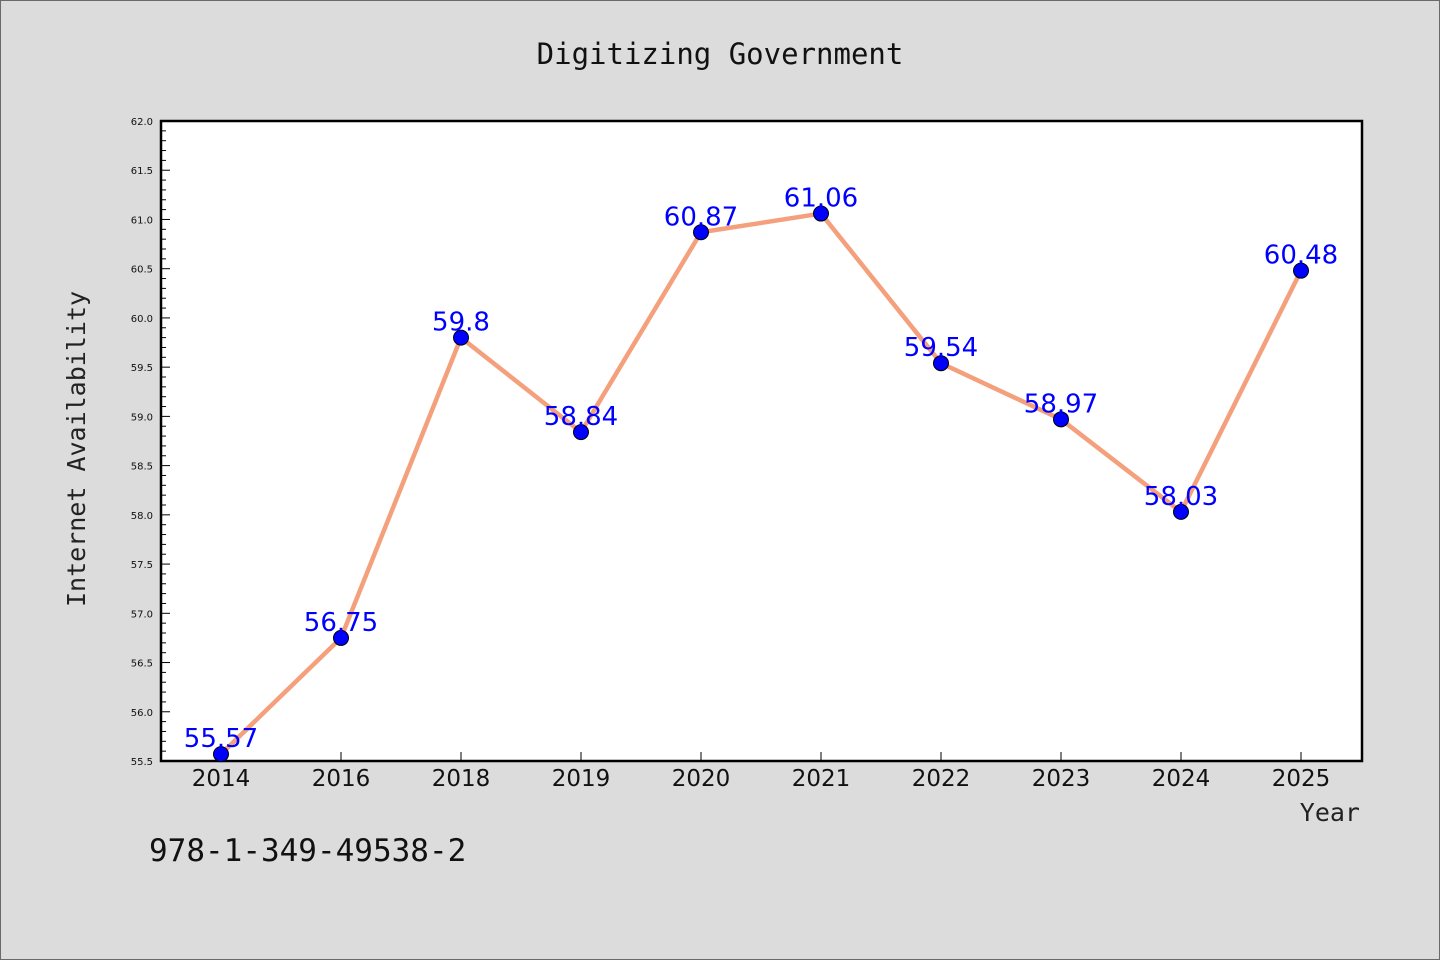  Describe the element at coordinates (461, 323) in the screenshot. I see `data-label: 59.8` at that location.